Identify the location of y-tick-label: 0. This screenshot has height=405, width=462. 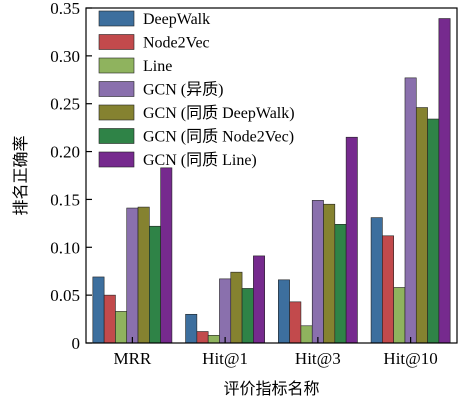
(76, 343).